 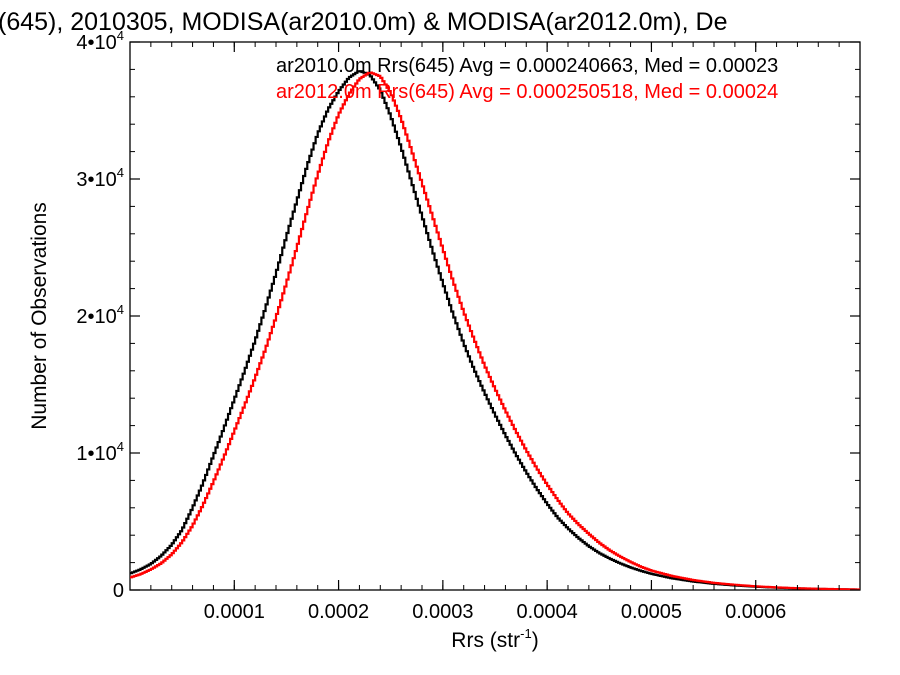 What do you see at coordinates (39, 316) in the screenshot?
I see `y-axis-label: Number of Observations` at bounding box center [39, 316].